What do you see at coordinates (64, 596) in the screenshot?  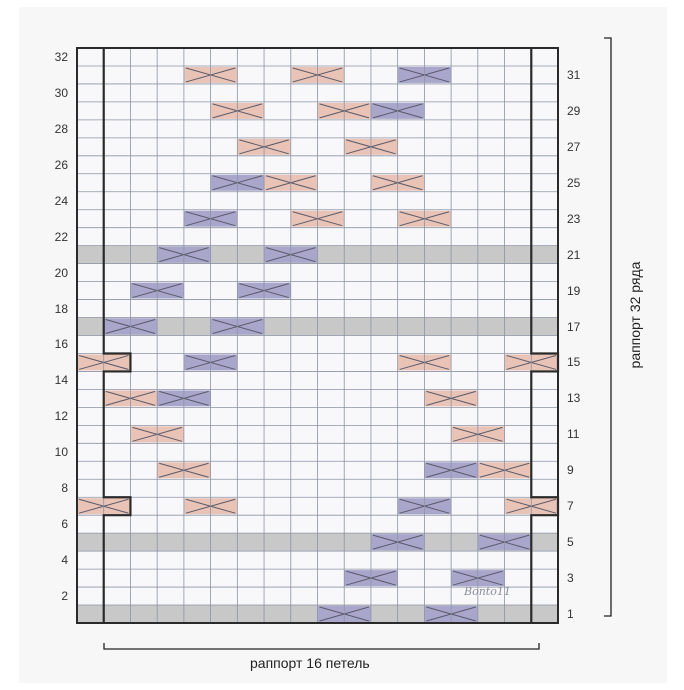 I see `row-number-left: 2` at bounding box center [64, 596].